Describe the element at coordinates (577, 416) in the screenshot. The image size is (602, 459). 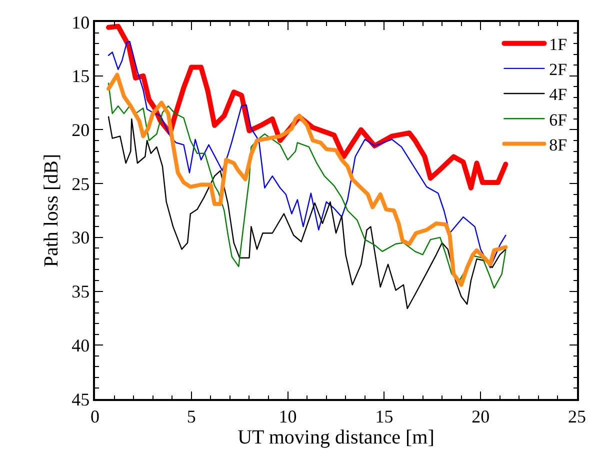
I see `x-tick-label: 25` at that location.